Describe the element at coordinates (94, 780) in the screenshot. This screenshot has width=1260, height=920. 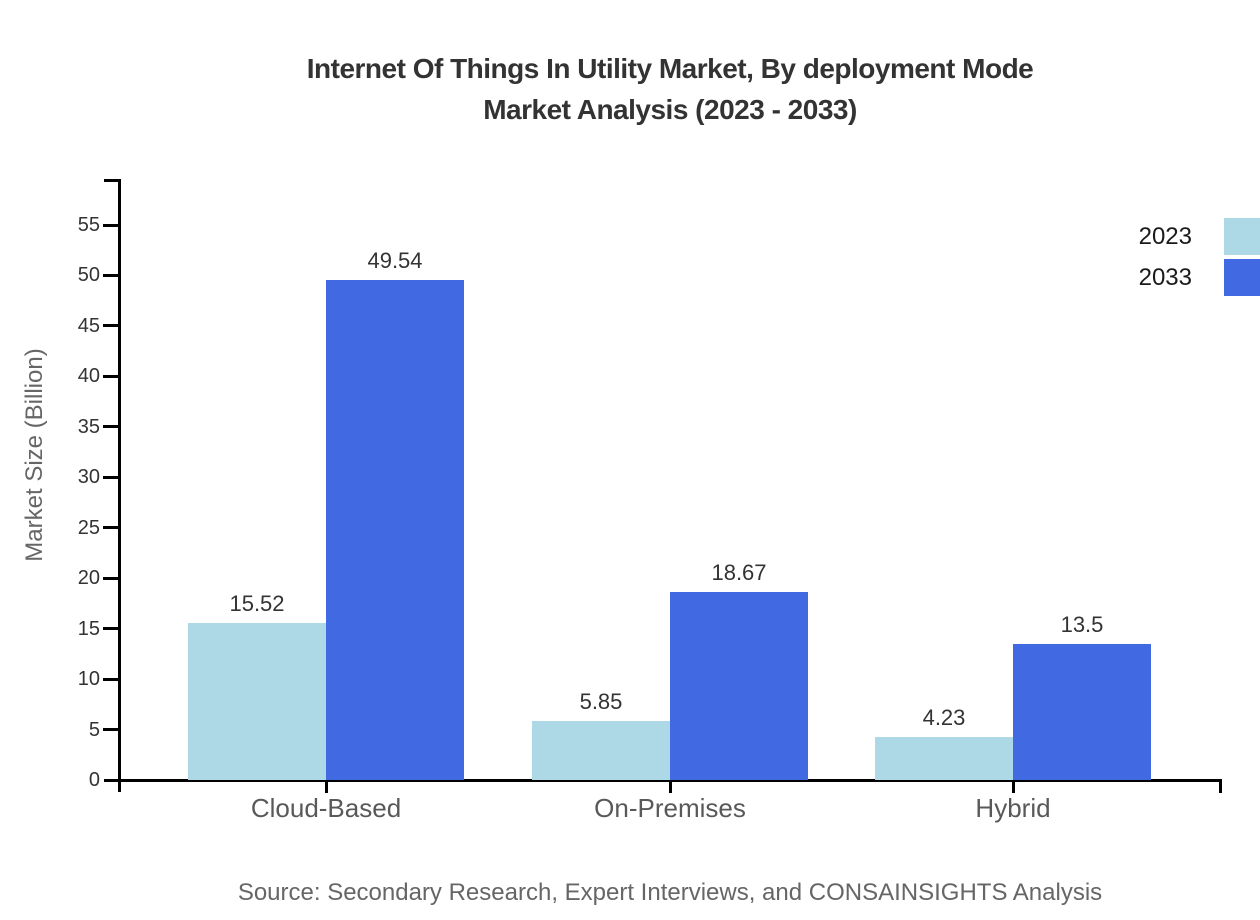
I see `y-tick-label-0: 0` at that location.